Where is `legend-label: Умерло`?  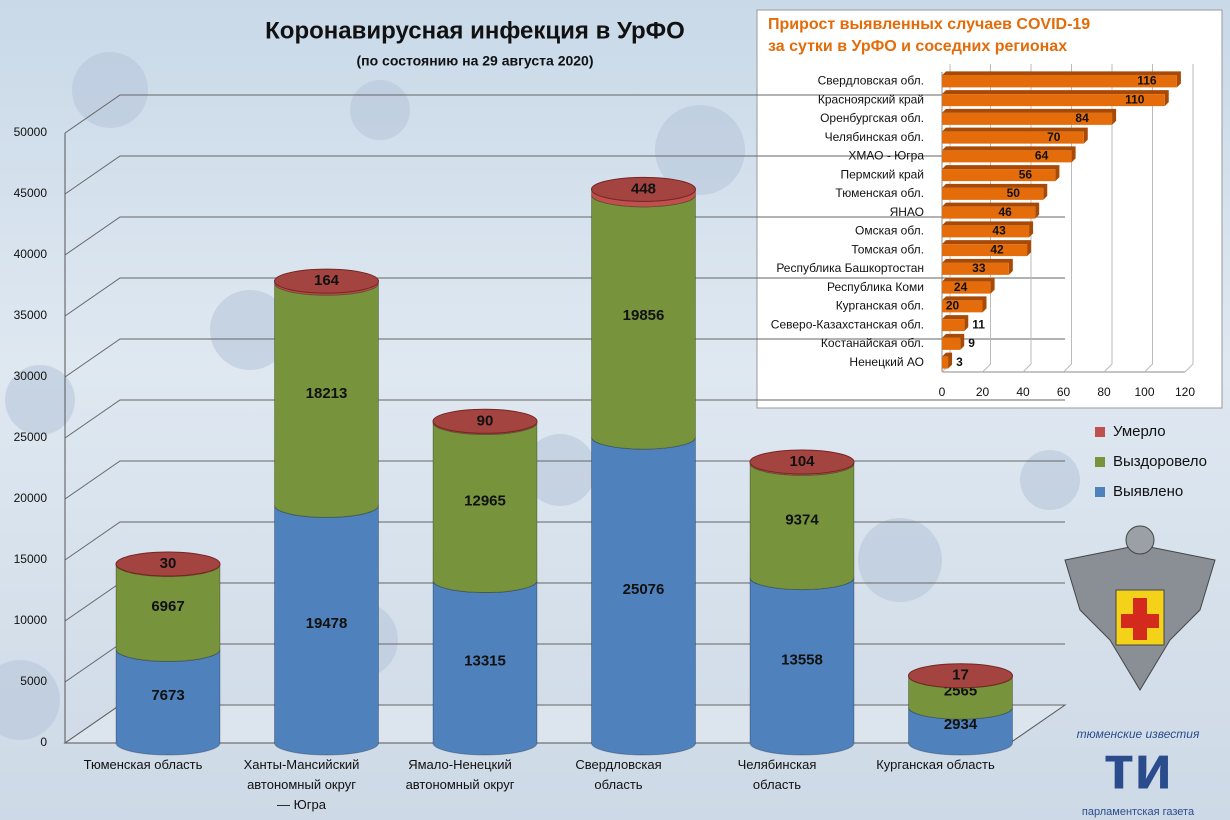 legend-label: Умерло is located at coordinates (1139, 431).